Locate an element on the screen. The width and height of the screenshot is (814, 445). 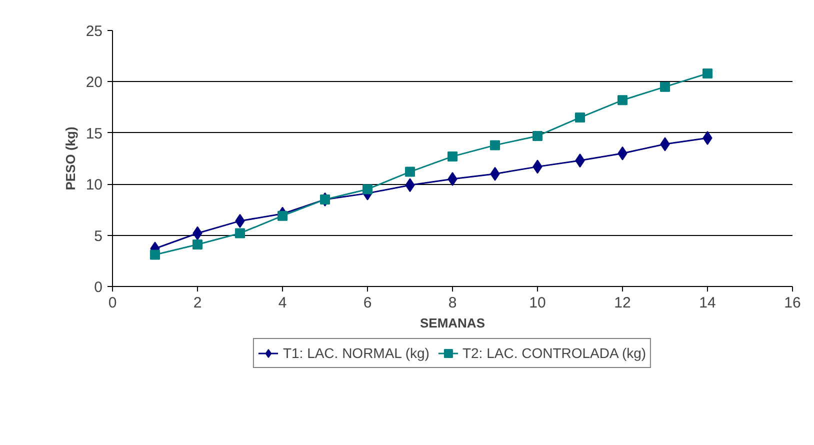
x-tick-label: 8 is located at coordinates (452, 303).